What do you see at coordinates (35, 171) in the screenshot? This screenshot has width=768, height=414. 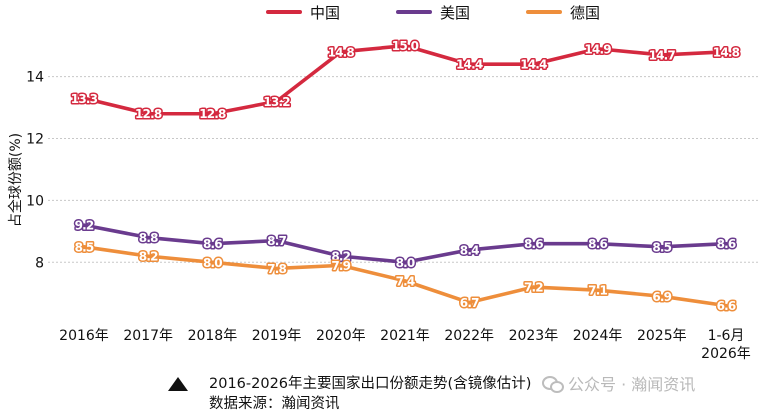 I see `y-axis: 8 10 12 14` at bounding box center [35, 171].